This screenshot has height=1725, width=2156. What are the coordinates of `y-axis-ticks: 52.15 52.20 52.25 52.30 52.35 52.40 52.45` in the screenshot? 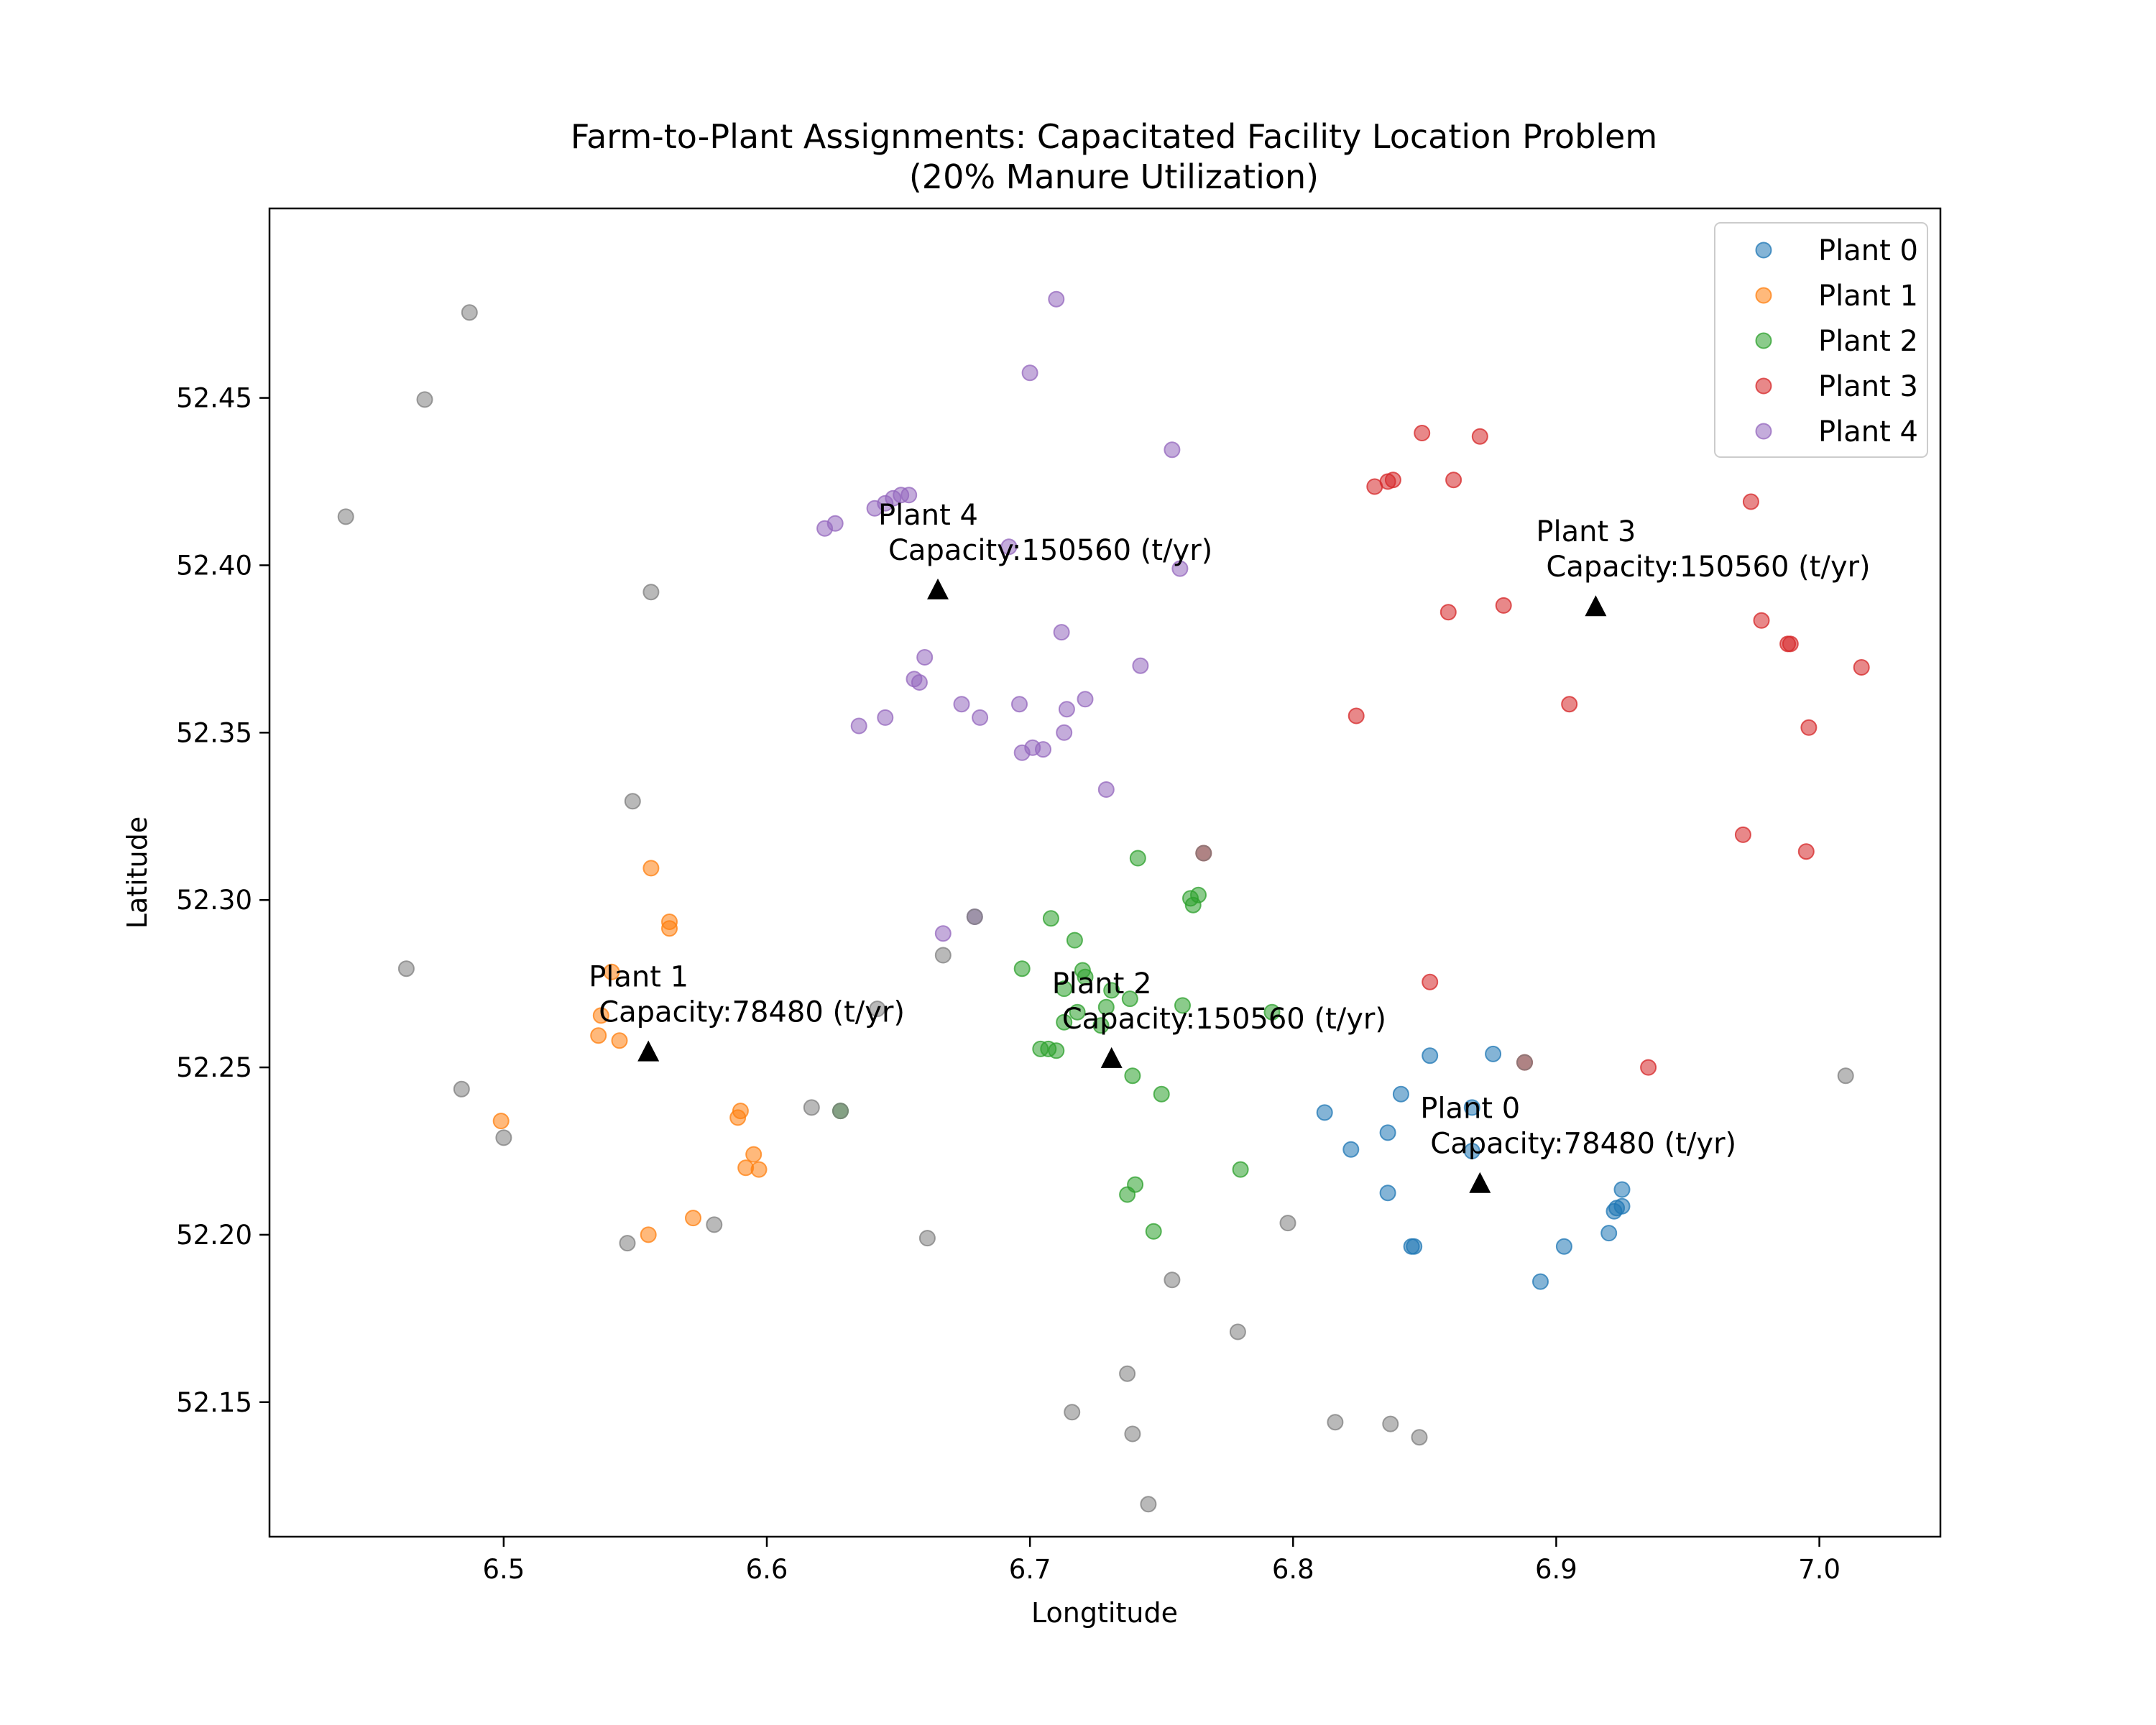 It's located at (223, 900).